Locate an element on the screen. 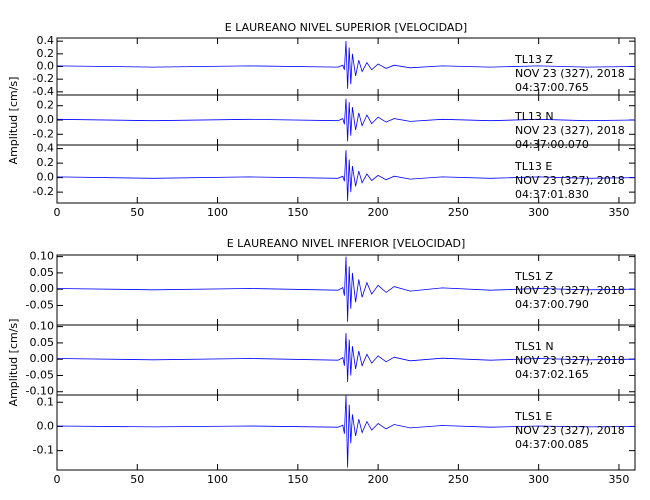 Image resolution: width=650 pixels, height=500 pixels. y-tick-label: -0.10 is located at coordinates (40, 391).